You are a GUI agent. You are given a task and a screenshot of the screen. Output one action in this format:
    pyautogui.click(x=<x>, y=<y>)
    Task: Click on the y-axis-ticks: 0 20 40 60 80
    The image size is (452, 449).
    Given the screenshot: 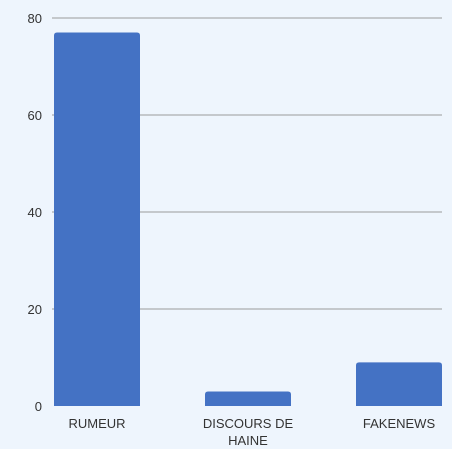 What is the action you would take?
    pyautogui.click(x=35, y=212)
    